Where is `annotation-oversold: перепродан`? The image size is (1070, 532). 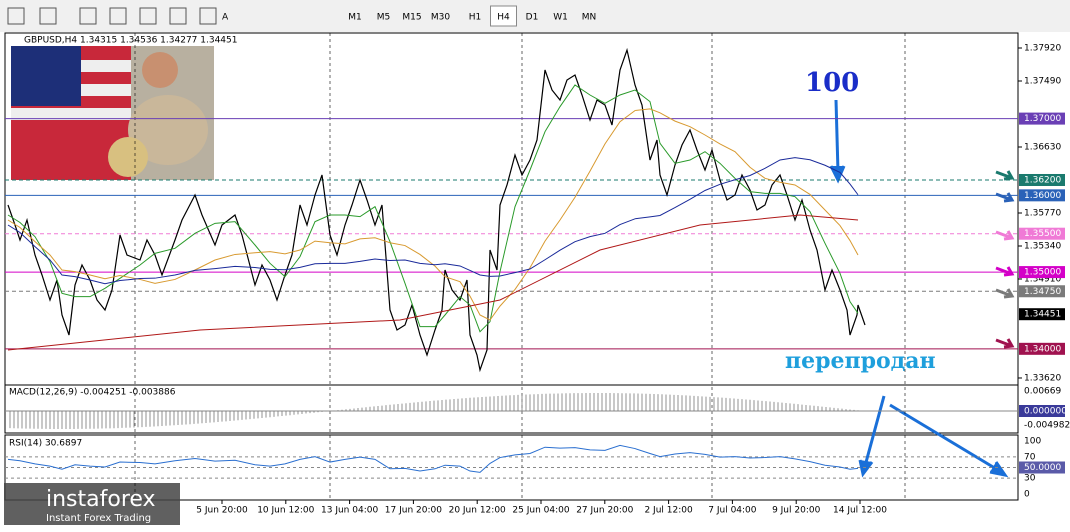
annotation-oversold: перепродан is located at coordinates (860, 361).